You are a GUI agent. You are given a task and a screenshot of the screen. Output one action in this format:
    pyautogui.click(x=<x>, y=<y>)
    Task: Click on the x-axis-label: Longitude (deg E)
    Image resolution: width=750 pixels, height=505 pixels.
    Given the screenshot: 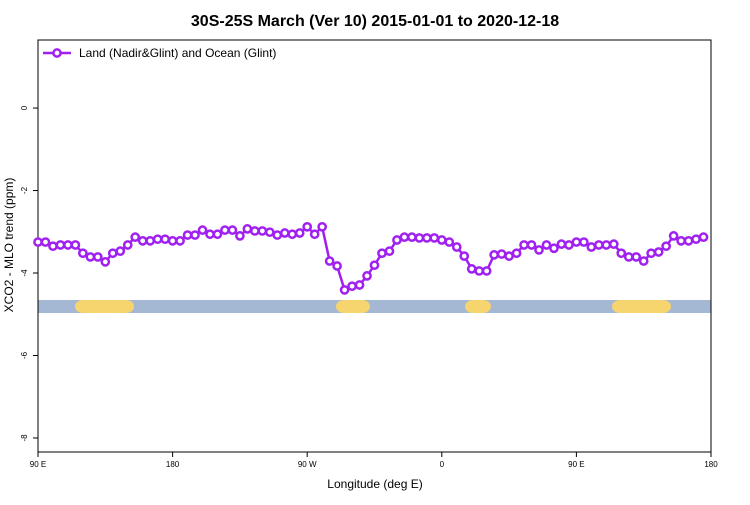 What is the action you would take?
    pyautogui.click(x=374, y=484)
    